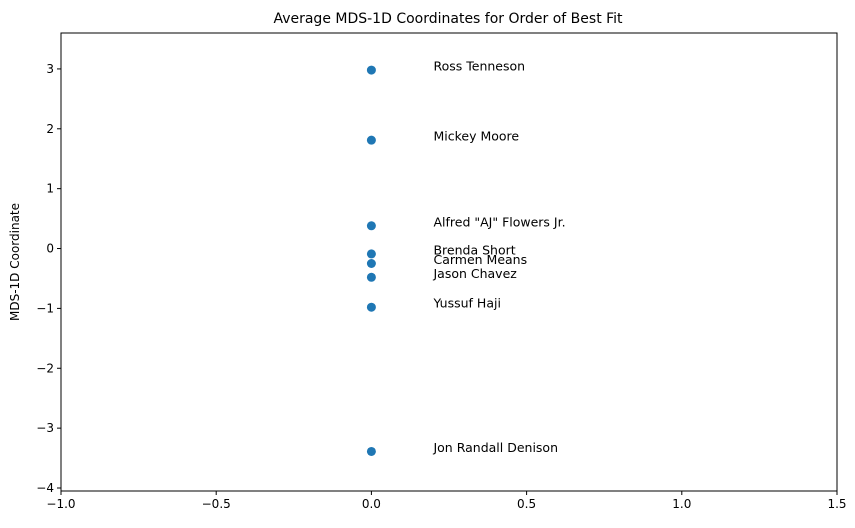  What do you see at coordinates (45, 308) in the screenshot?
I see `y-tick-label: −1` at bounding box center [45, 308].